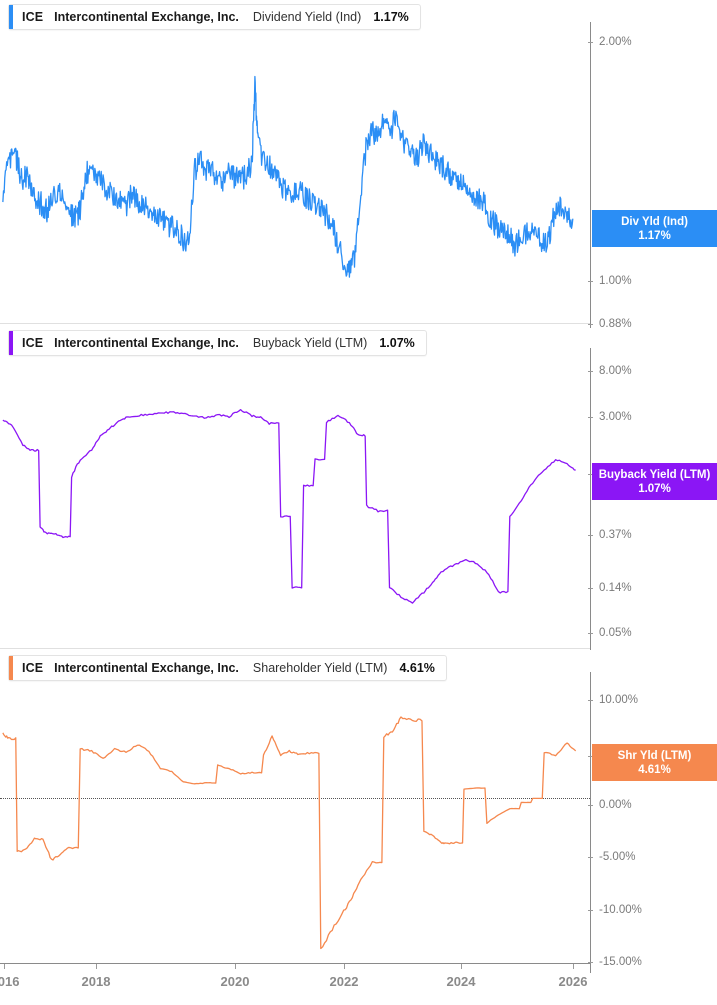  What do you see at coordinates (96, 981) in the screenshot?
I see `x-axis-label-2018: 2018` at bounding box center [96, 981].